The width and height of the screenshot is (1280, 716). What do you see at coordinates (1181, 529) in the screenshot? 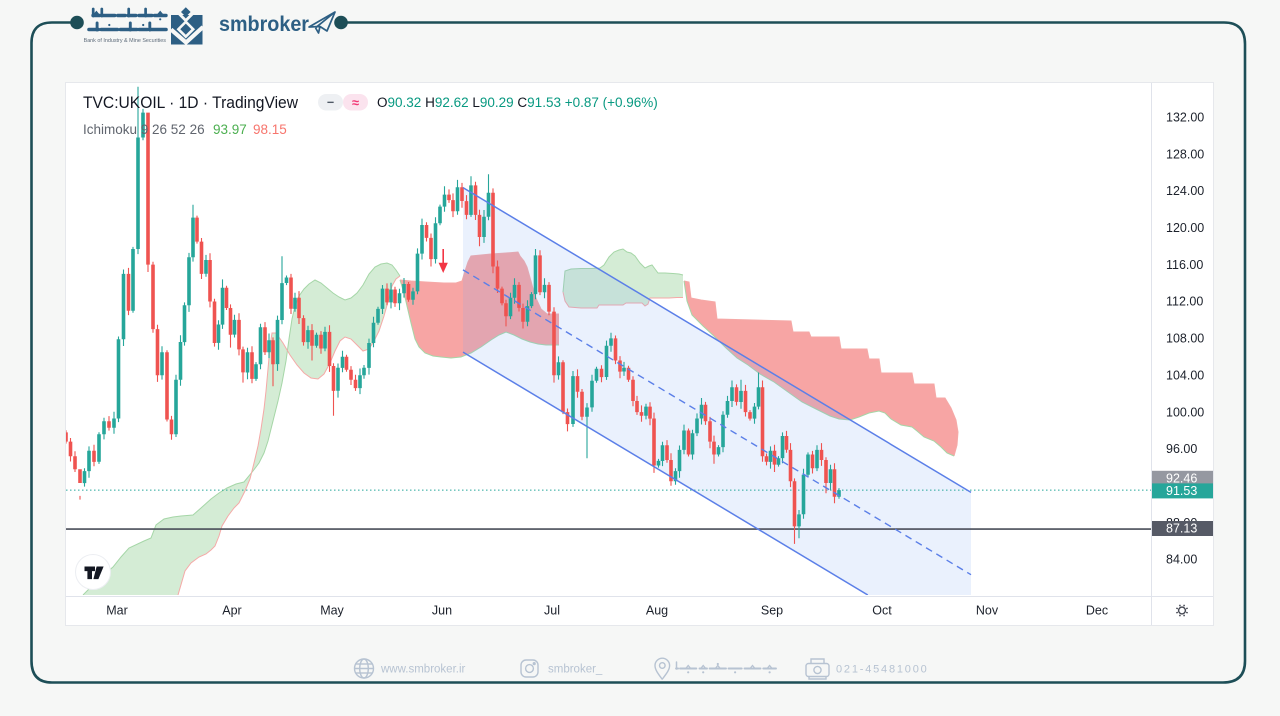
I see `svg-text: 87.13` at bounding box center [1181, 529].